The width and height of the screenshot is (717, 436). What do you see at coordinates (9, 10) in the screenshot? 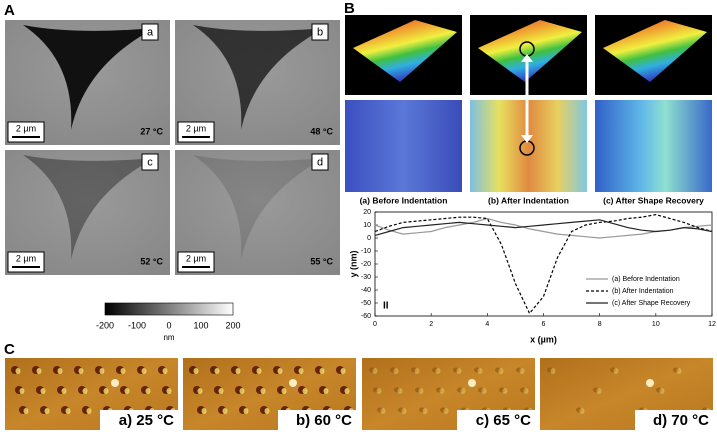
I see `panel-label: A` at bounding box center [9, 10].